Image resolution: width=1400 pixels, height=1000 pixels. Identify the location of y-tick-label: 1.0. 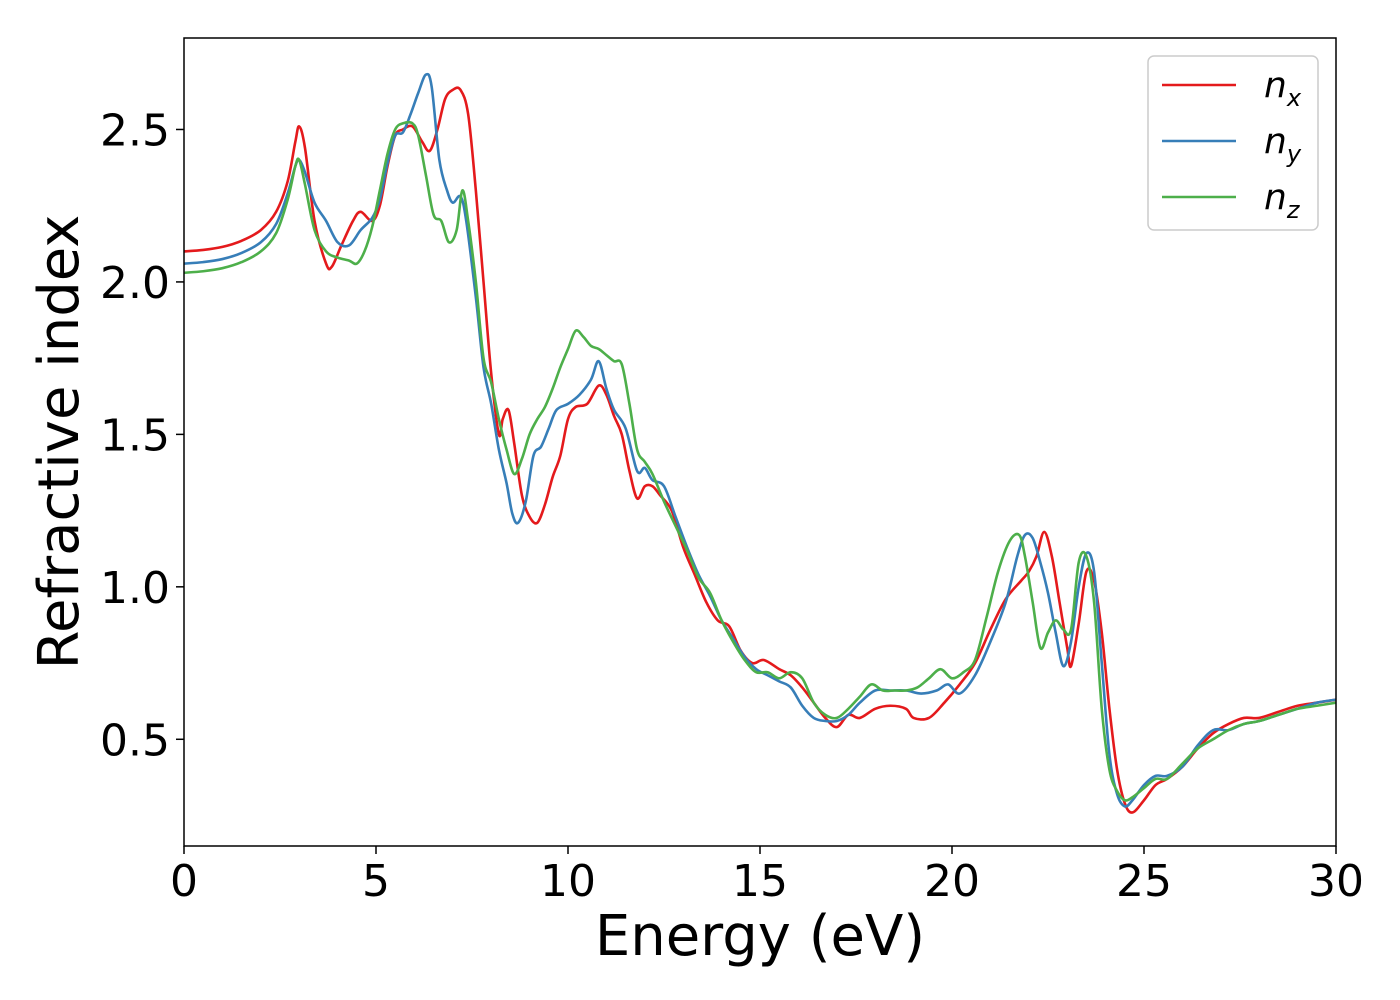
(135, 588).